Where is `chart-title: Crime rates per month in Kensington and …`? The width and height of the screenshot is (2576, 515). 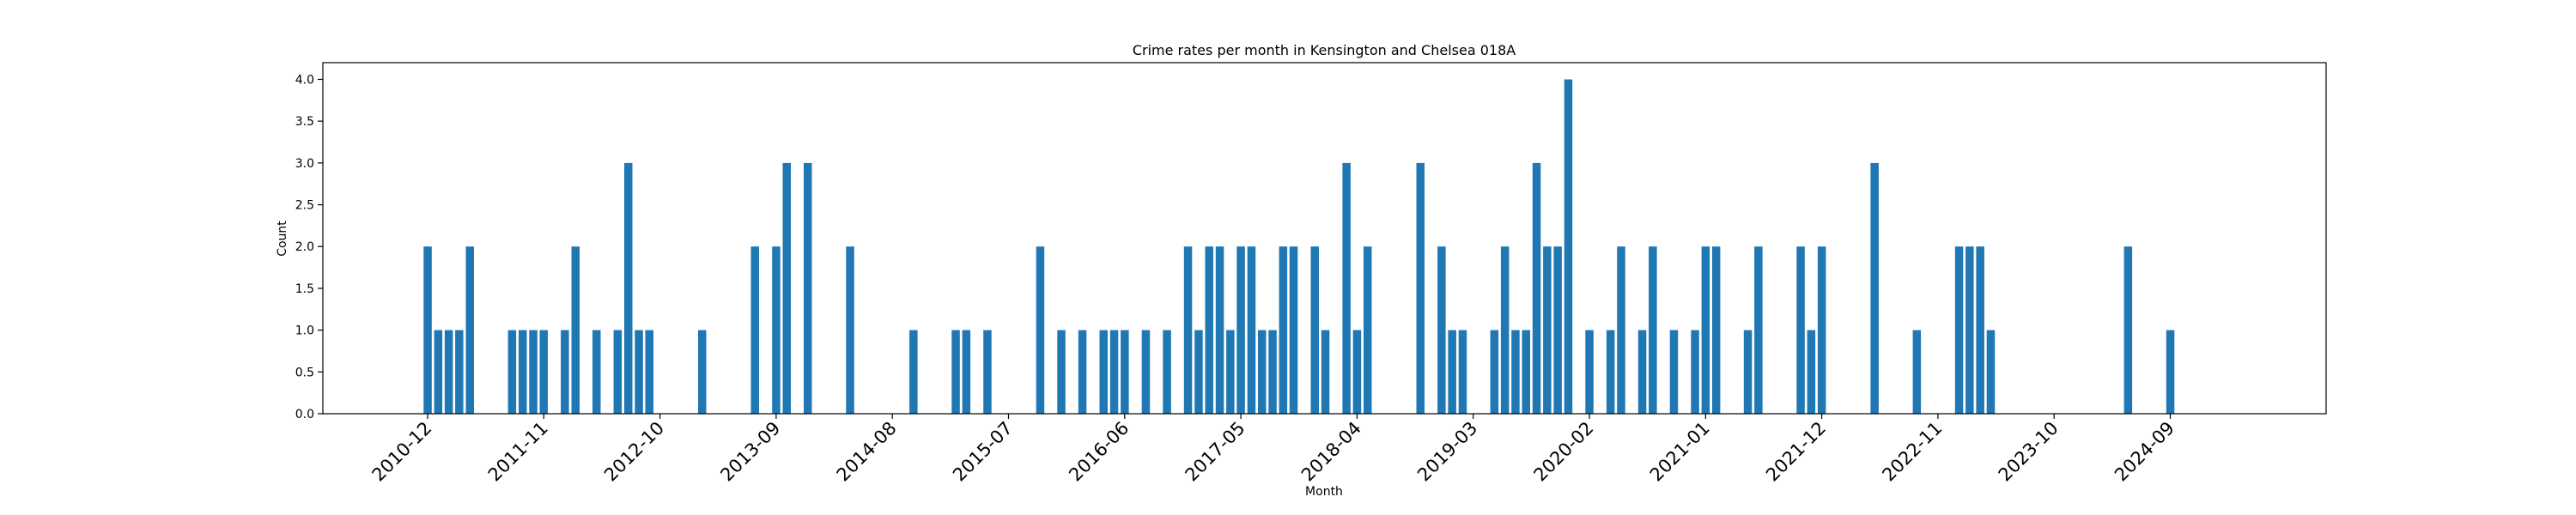 chart-title: Crime rates per month in Kensington and … is located at coordinates (1324, 50).